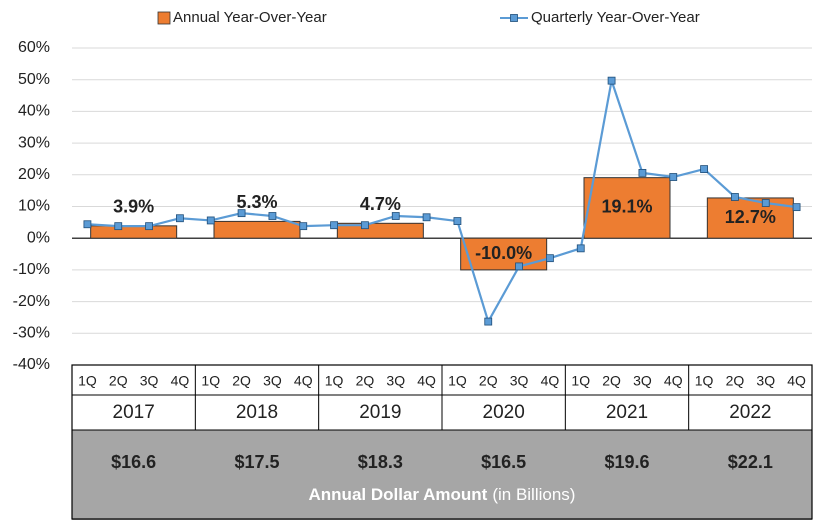 The width and height of the screenshot is (818, 520). I want to click on footer: Annual Dollar Amount (in Billions), so click(442, 494).